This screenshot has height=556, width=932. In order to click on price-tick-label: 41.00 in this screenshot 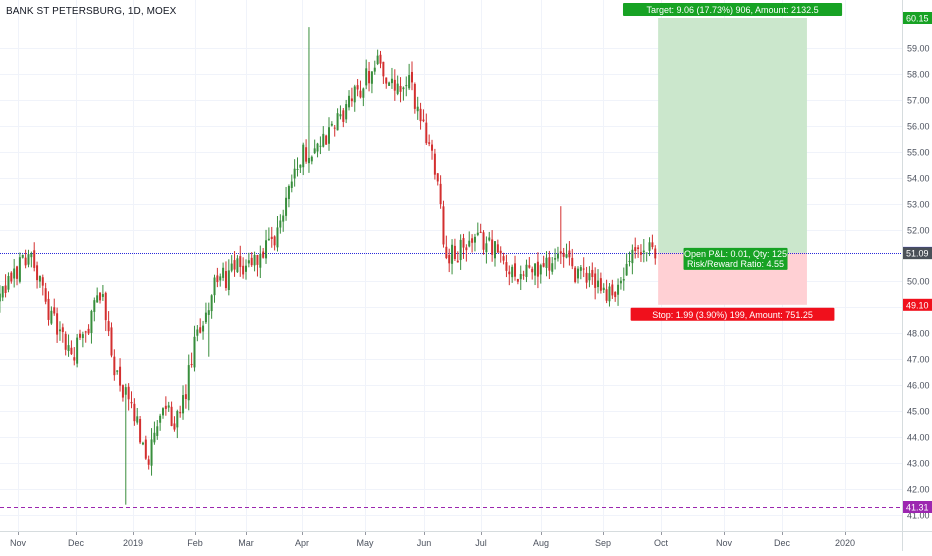, I will do `click(918, 516)`.